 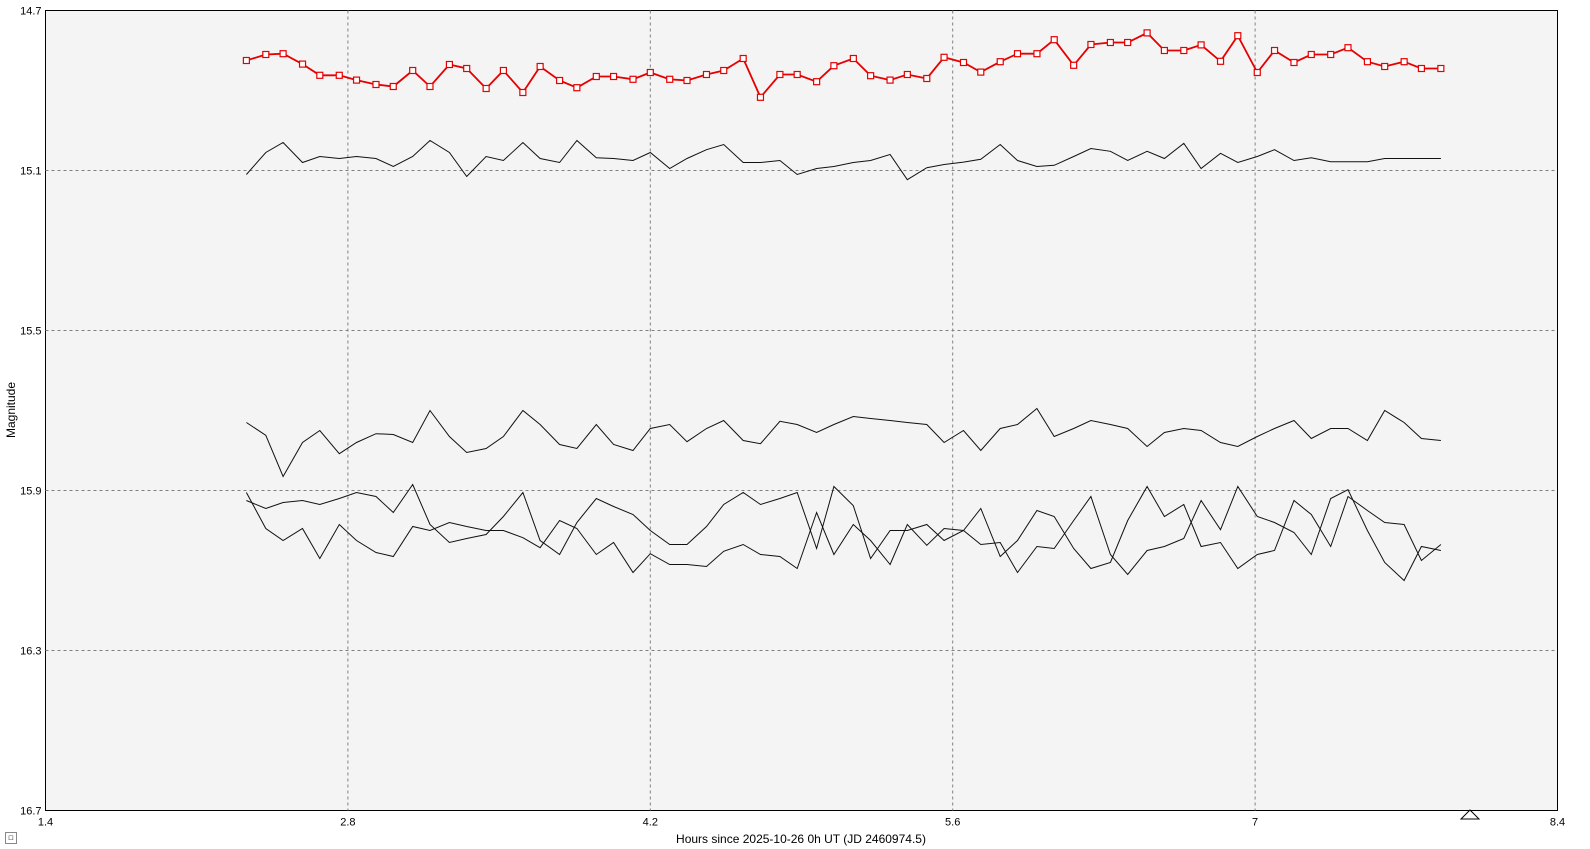 I want to click on y-tick-label: 15.9, so click(x=30, y=492).